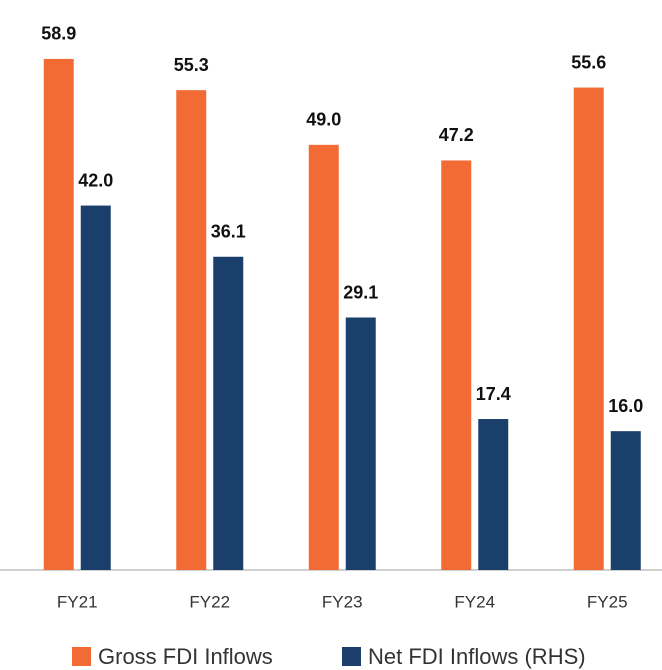  What do you see at coordinates (191, 65) in the screenshot?
I see `value-label: 55.3` at bounding box center [191, 65].